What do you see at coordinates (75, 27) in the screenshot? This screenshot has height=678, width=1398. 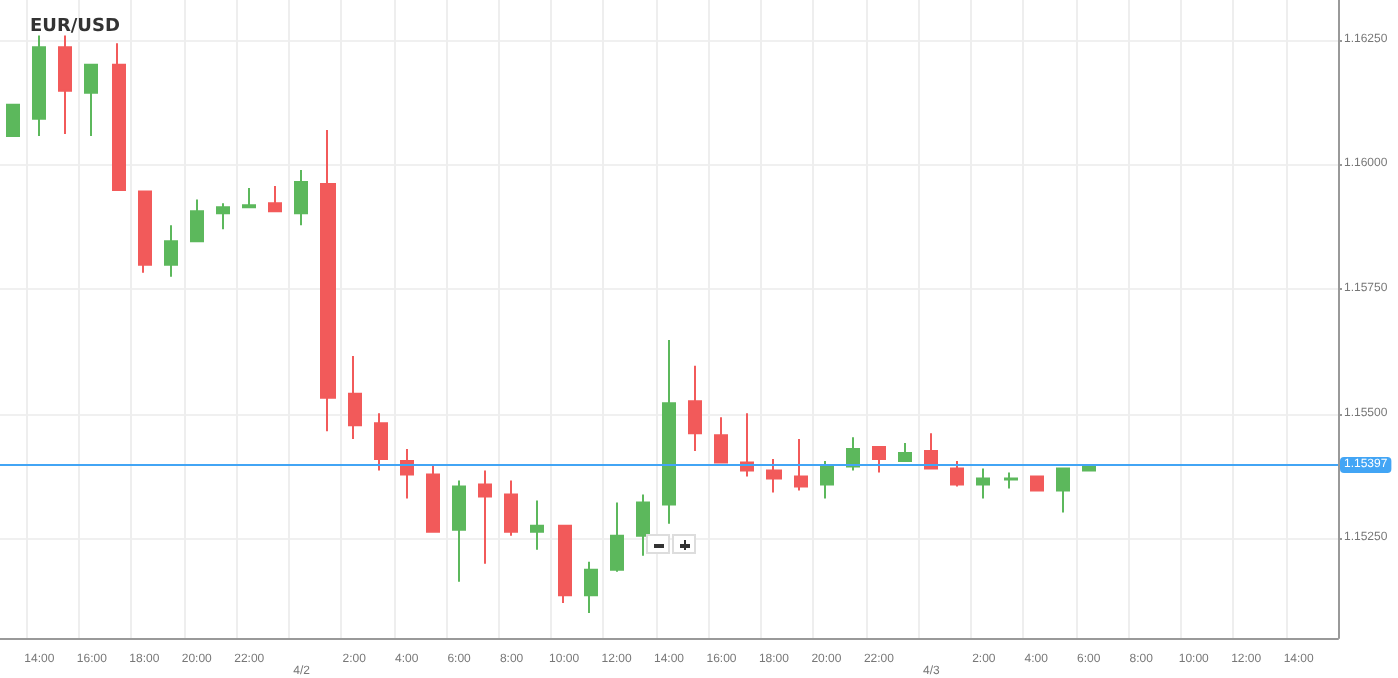 I see `text: EUR/USD` at bounding box center [75, 27].